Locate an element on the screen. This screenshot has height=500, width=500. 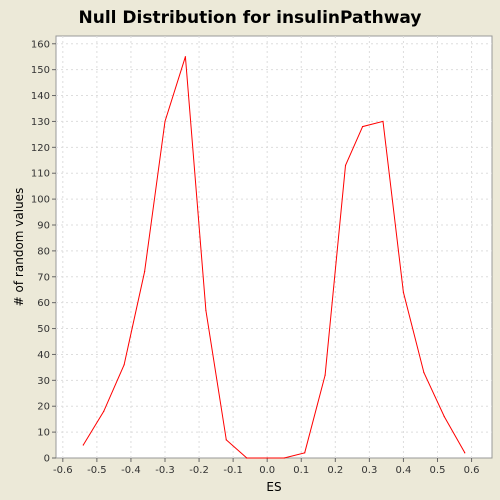
y-tick-label: 140 is located at coordinates (40, 96).